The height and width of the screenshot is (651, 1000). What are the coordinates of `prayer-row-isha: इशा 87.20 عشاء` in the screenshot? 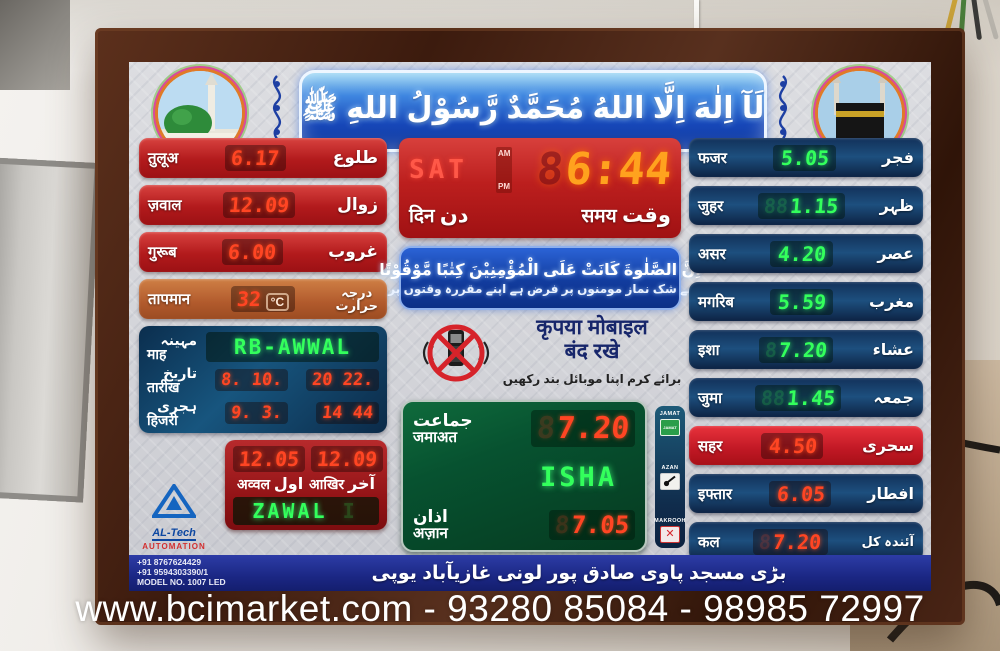 It's located at (806, 349).